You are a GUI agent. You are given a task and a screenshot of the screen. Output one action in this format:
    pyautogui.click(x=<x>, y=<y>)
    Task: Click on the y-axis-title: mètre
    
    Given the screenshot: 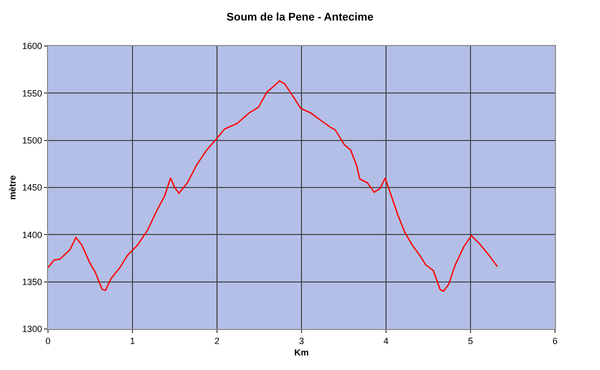 What is the action you would take?
    pyautogui.click(x=13, y=187)
    